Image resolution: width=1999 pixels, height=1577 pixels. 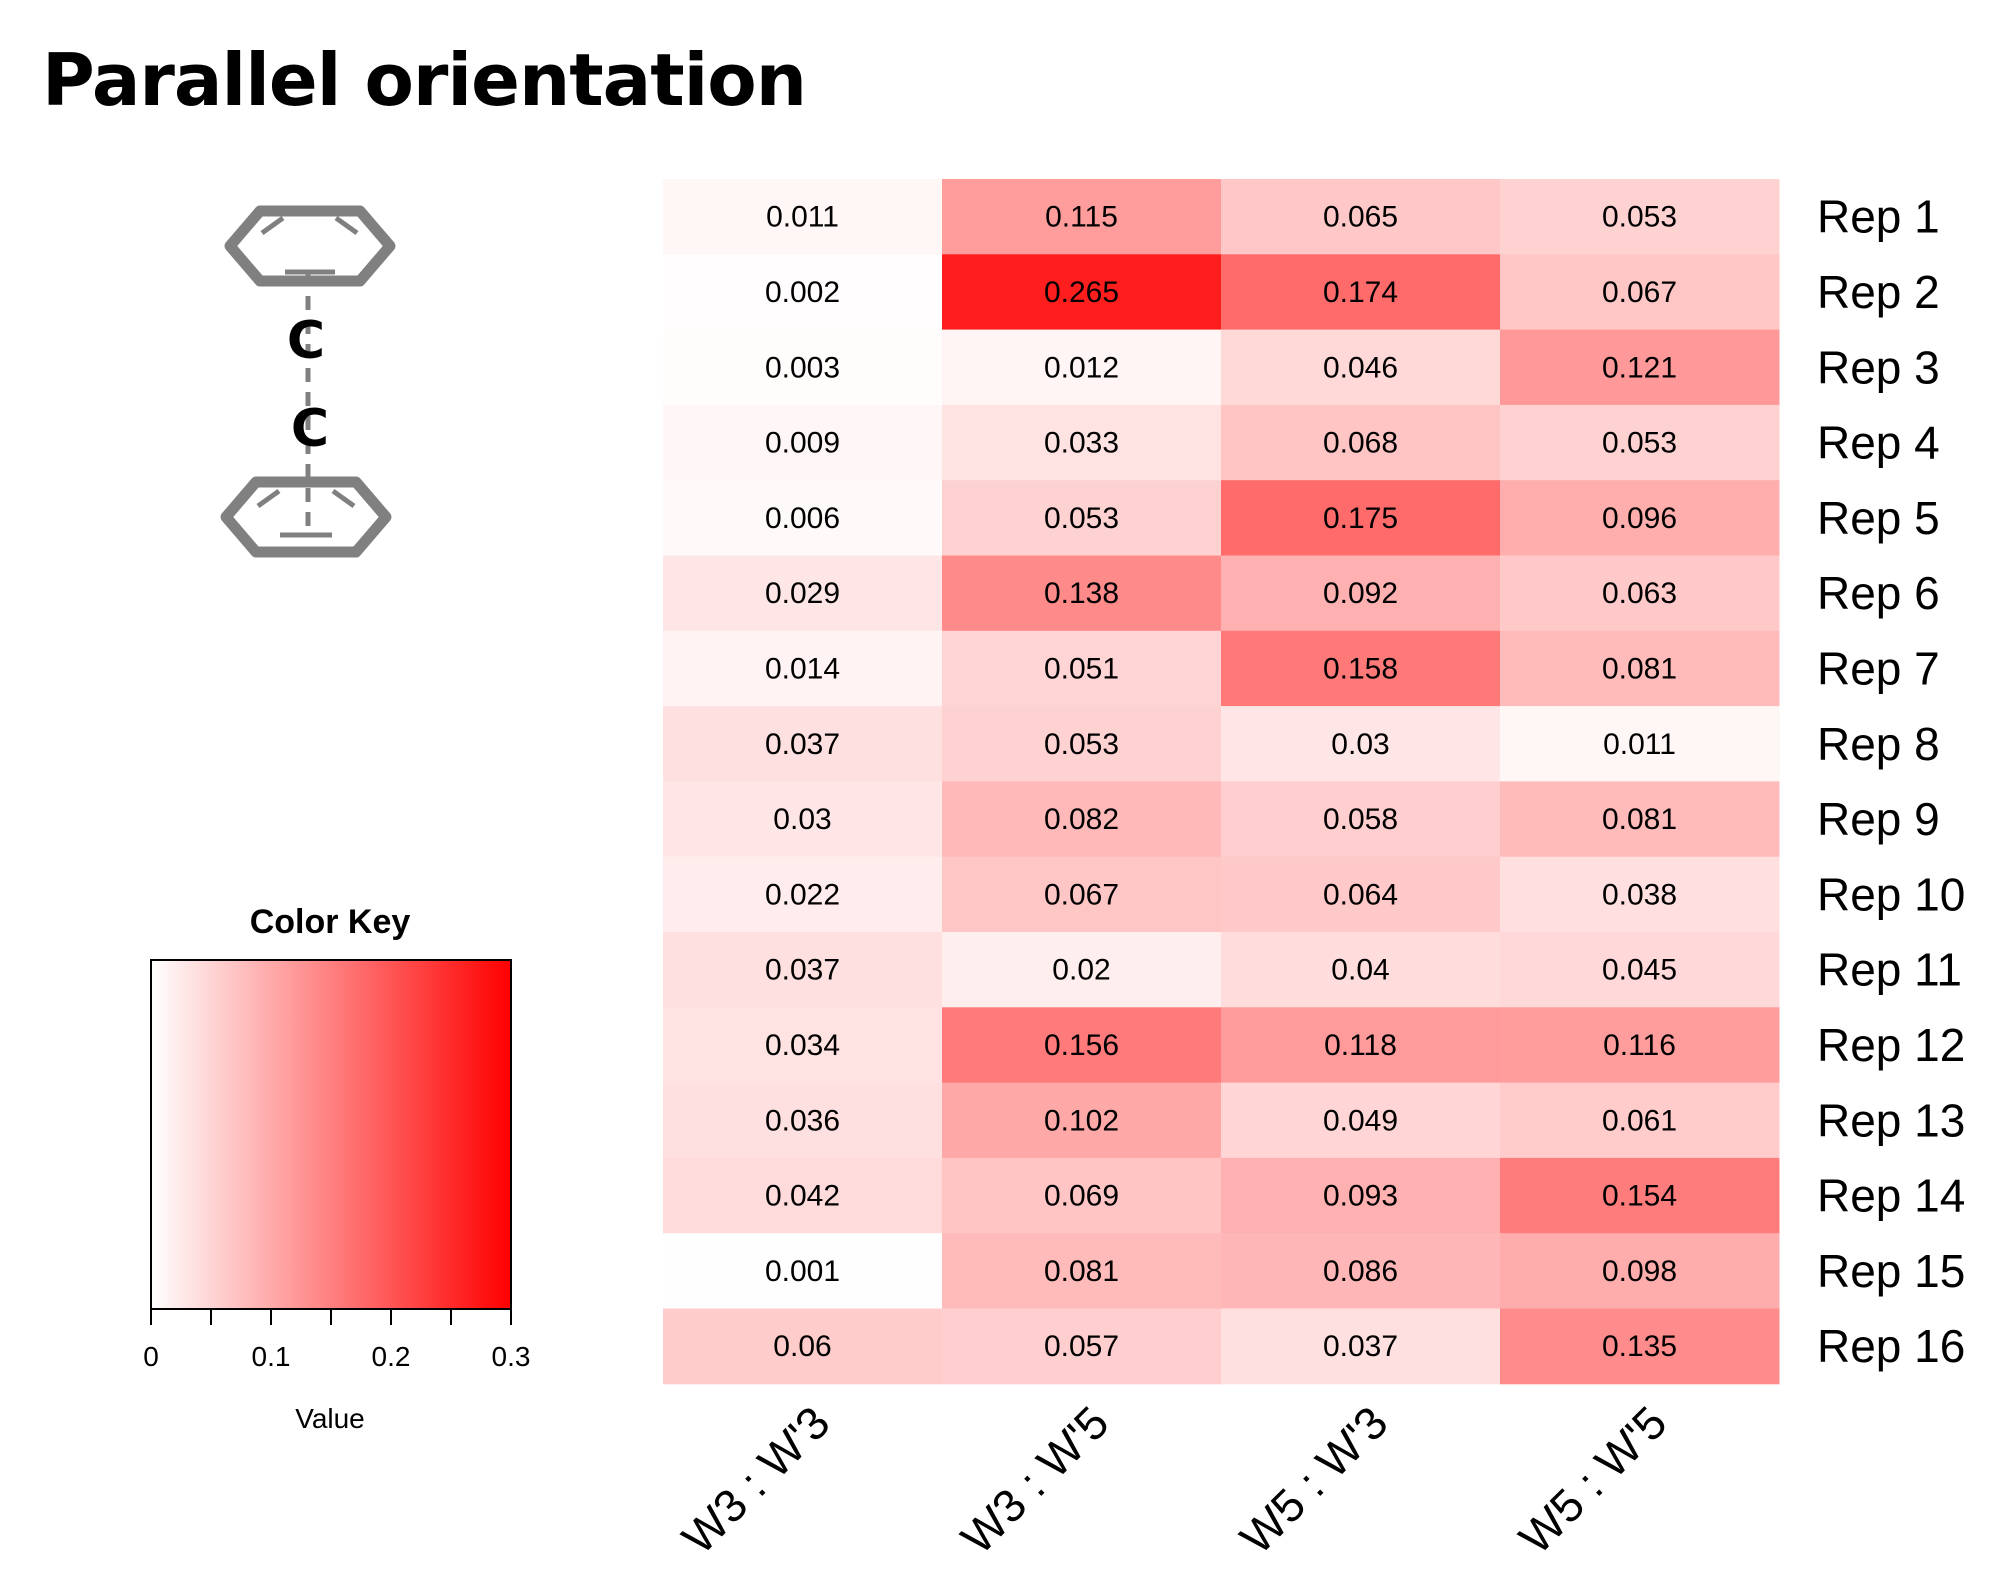 I want to click on row-label: Rep 8, so click(x=1878, y=744).